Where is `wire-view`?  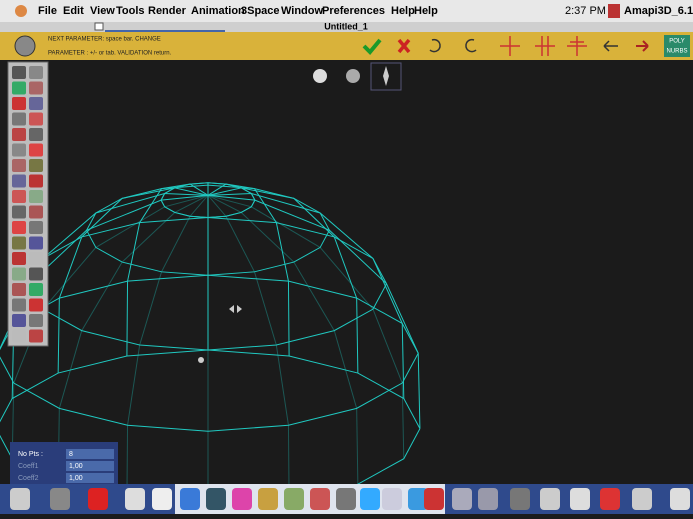
wire-view is located at coordinates (386, 76).